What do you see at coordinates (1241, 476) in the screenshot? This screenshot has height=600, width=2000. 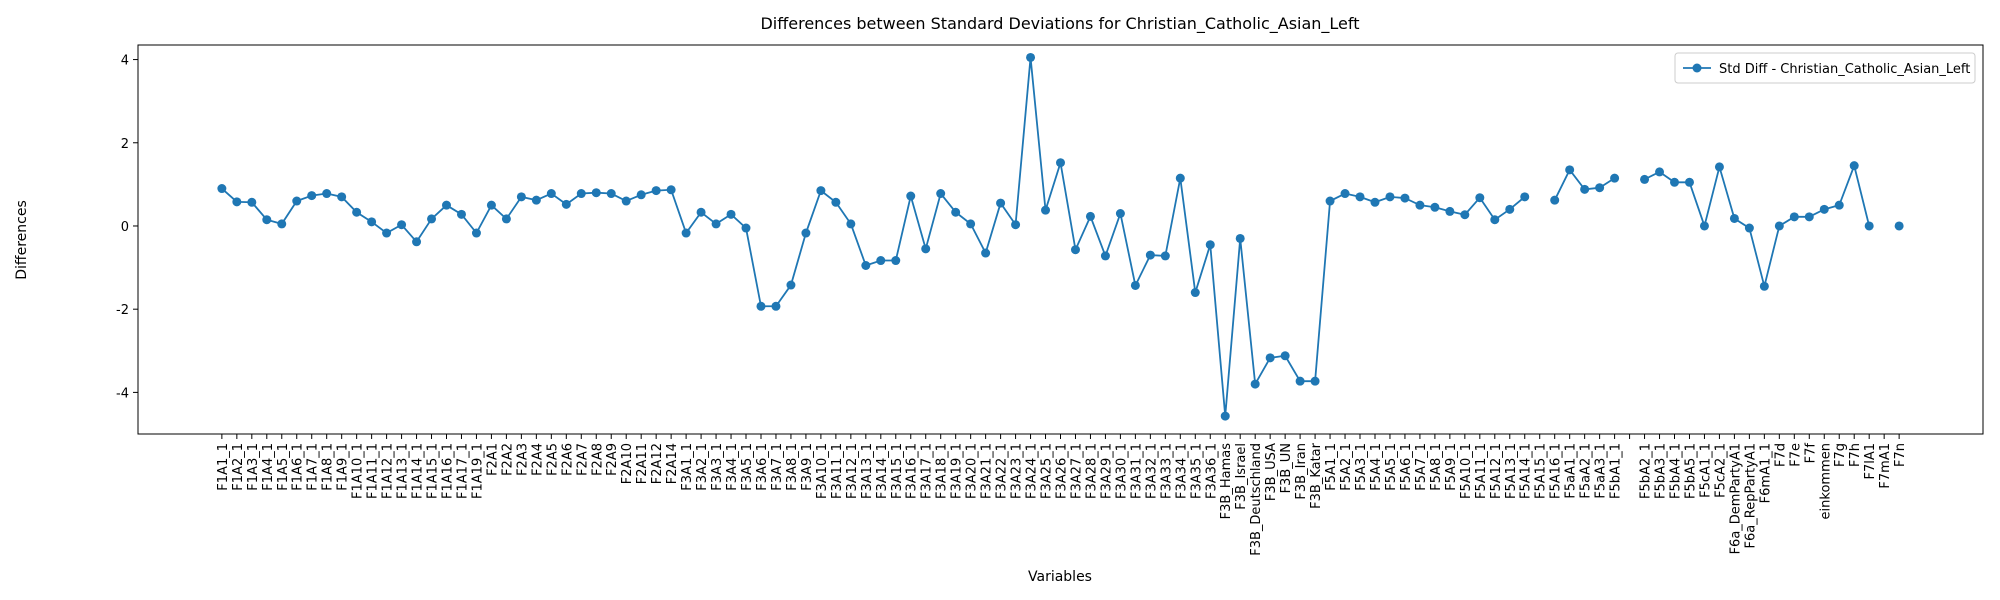 I see `x-tick-label: F3B_Israel` at bounding box center [1241, 476].